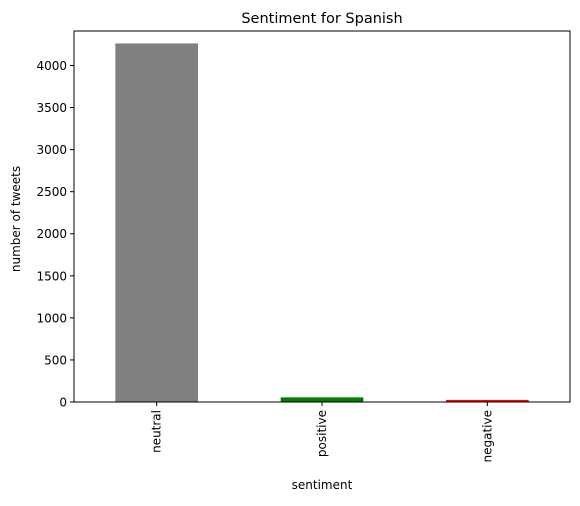  I want to click on bar-negative, so click(487, 400).